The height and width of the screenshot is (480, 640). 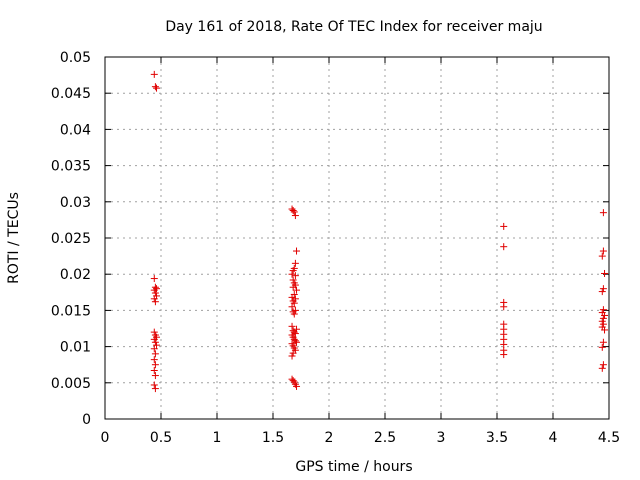 What do you see at coordinates (75, 203) in the screenshot?
I see `y-tick-label: 0.03` at bounding box center [75, 203].